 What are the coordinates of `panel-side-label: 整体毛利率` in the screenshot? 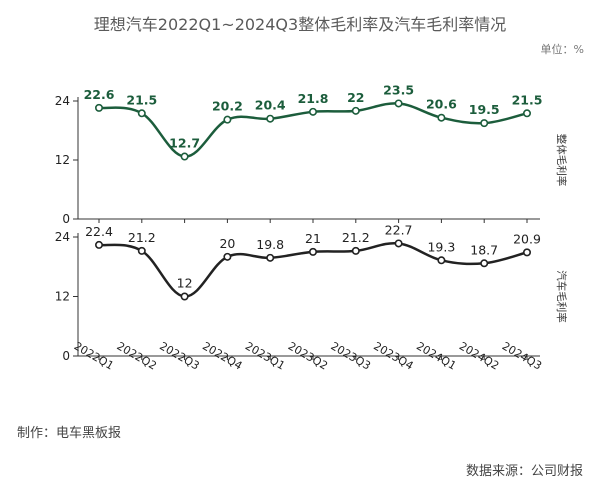 It's located at (561, 160).